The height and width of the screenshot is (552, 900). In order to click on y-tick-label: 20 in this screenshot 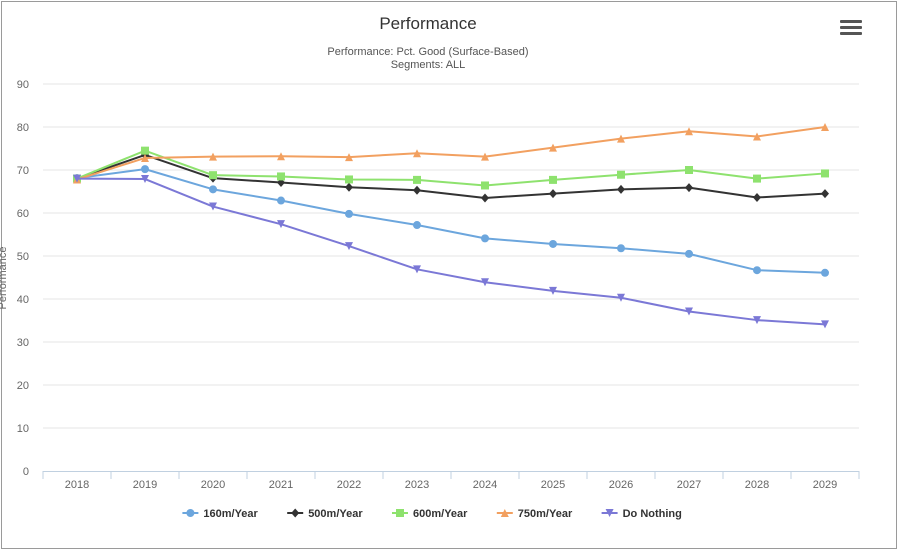, I will do `click(23, 386)`.